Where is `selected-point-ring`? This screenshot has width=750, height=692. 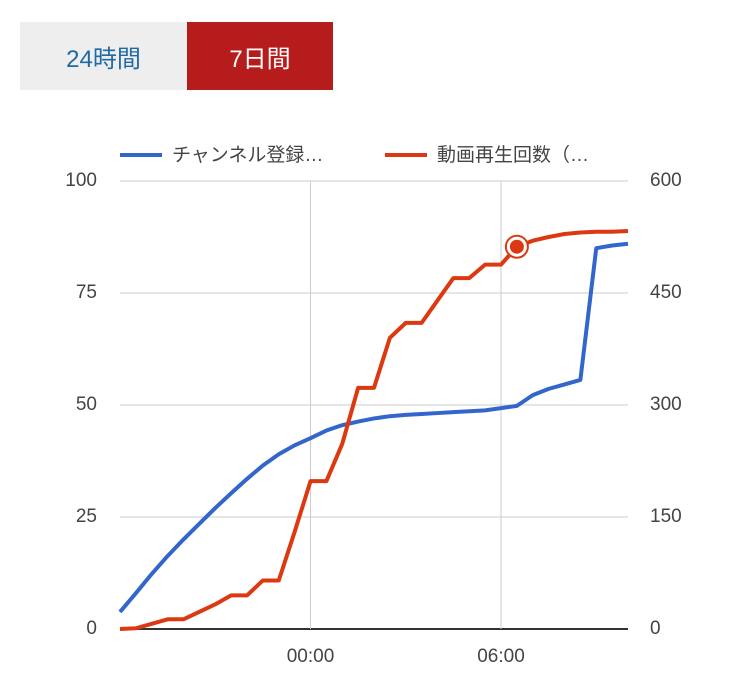
selected-point-ring is located at coordinates (516, 246).